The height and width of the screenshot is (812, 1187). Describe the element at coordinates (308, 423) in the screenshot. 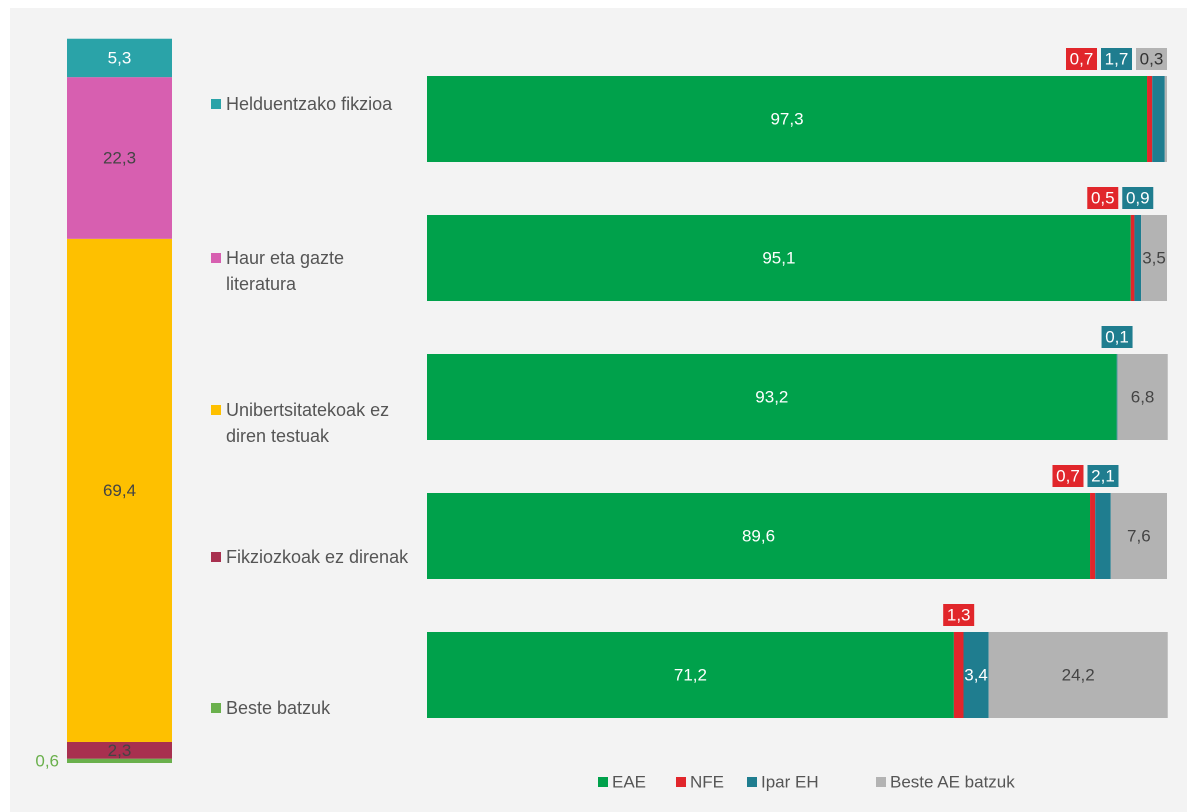

I see `legend-label: Unibertsitatekoak ez diren testuak` at that location.